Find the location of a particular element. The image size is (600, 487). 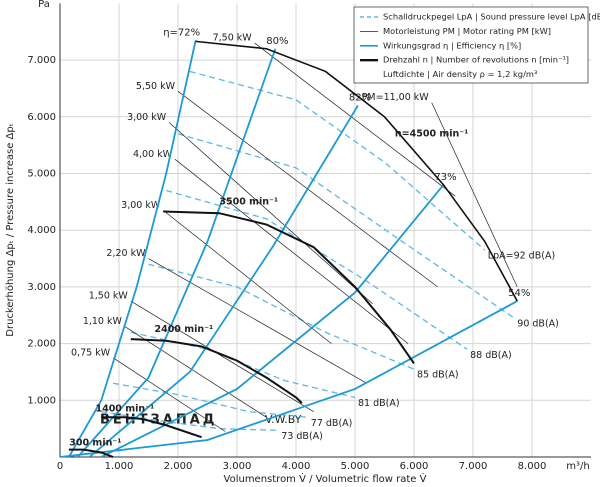

y-tick-label: 4.000 is located at coordinates (41, 230).